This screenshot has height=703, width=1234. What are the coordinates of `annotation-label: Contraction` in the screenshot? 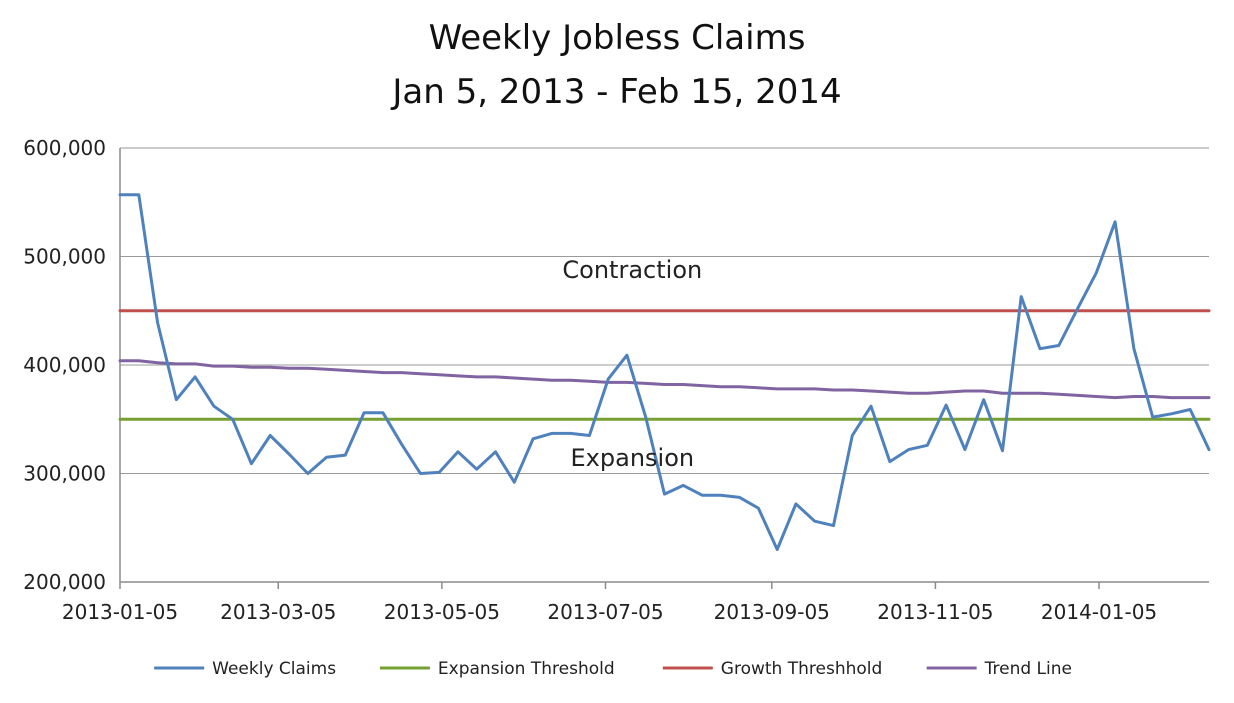 It's located at (632, 270).